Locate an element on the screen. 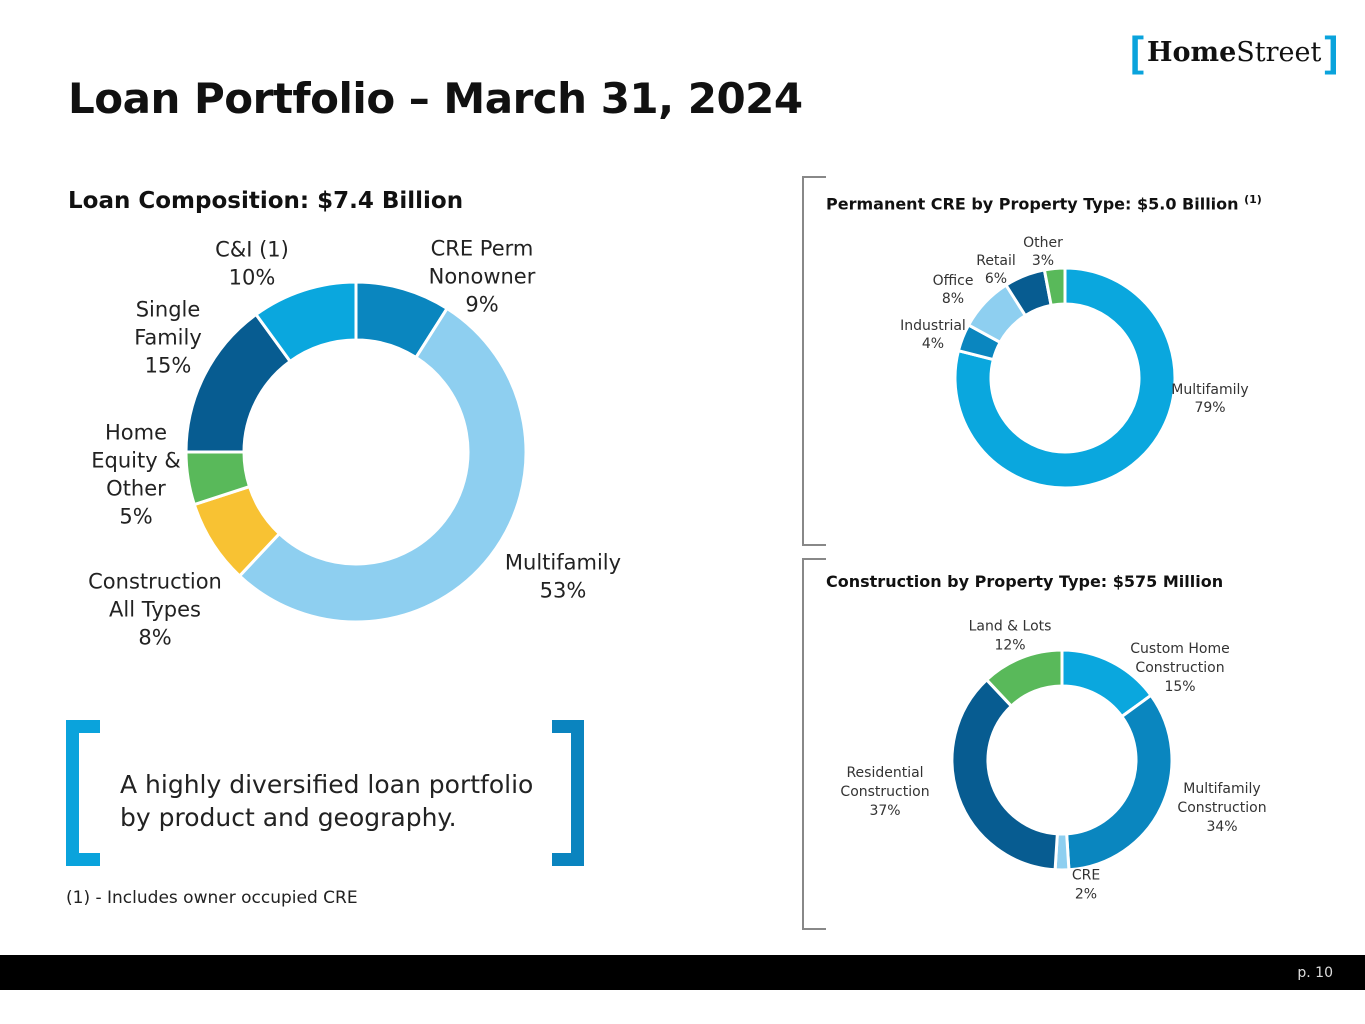  homestreet-logo: [ HomeStreet ] is located at coordinates (1234, 52).